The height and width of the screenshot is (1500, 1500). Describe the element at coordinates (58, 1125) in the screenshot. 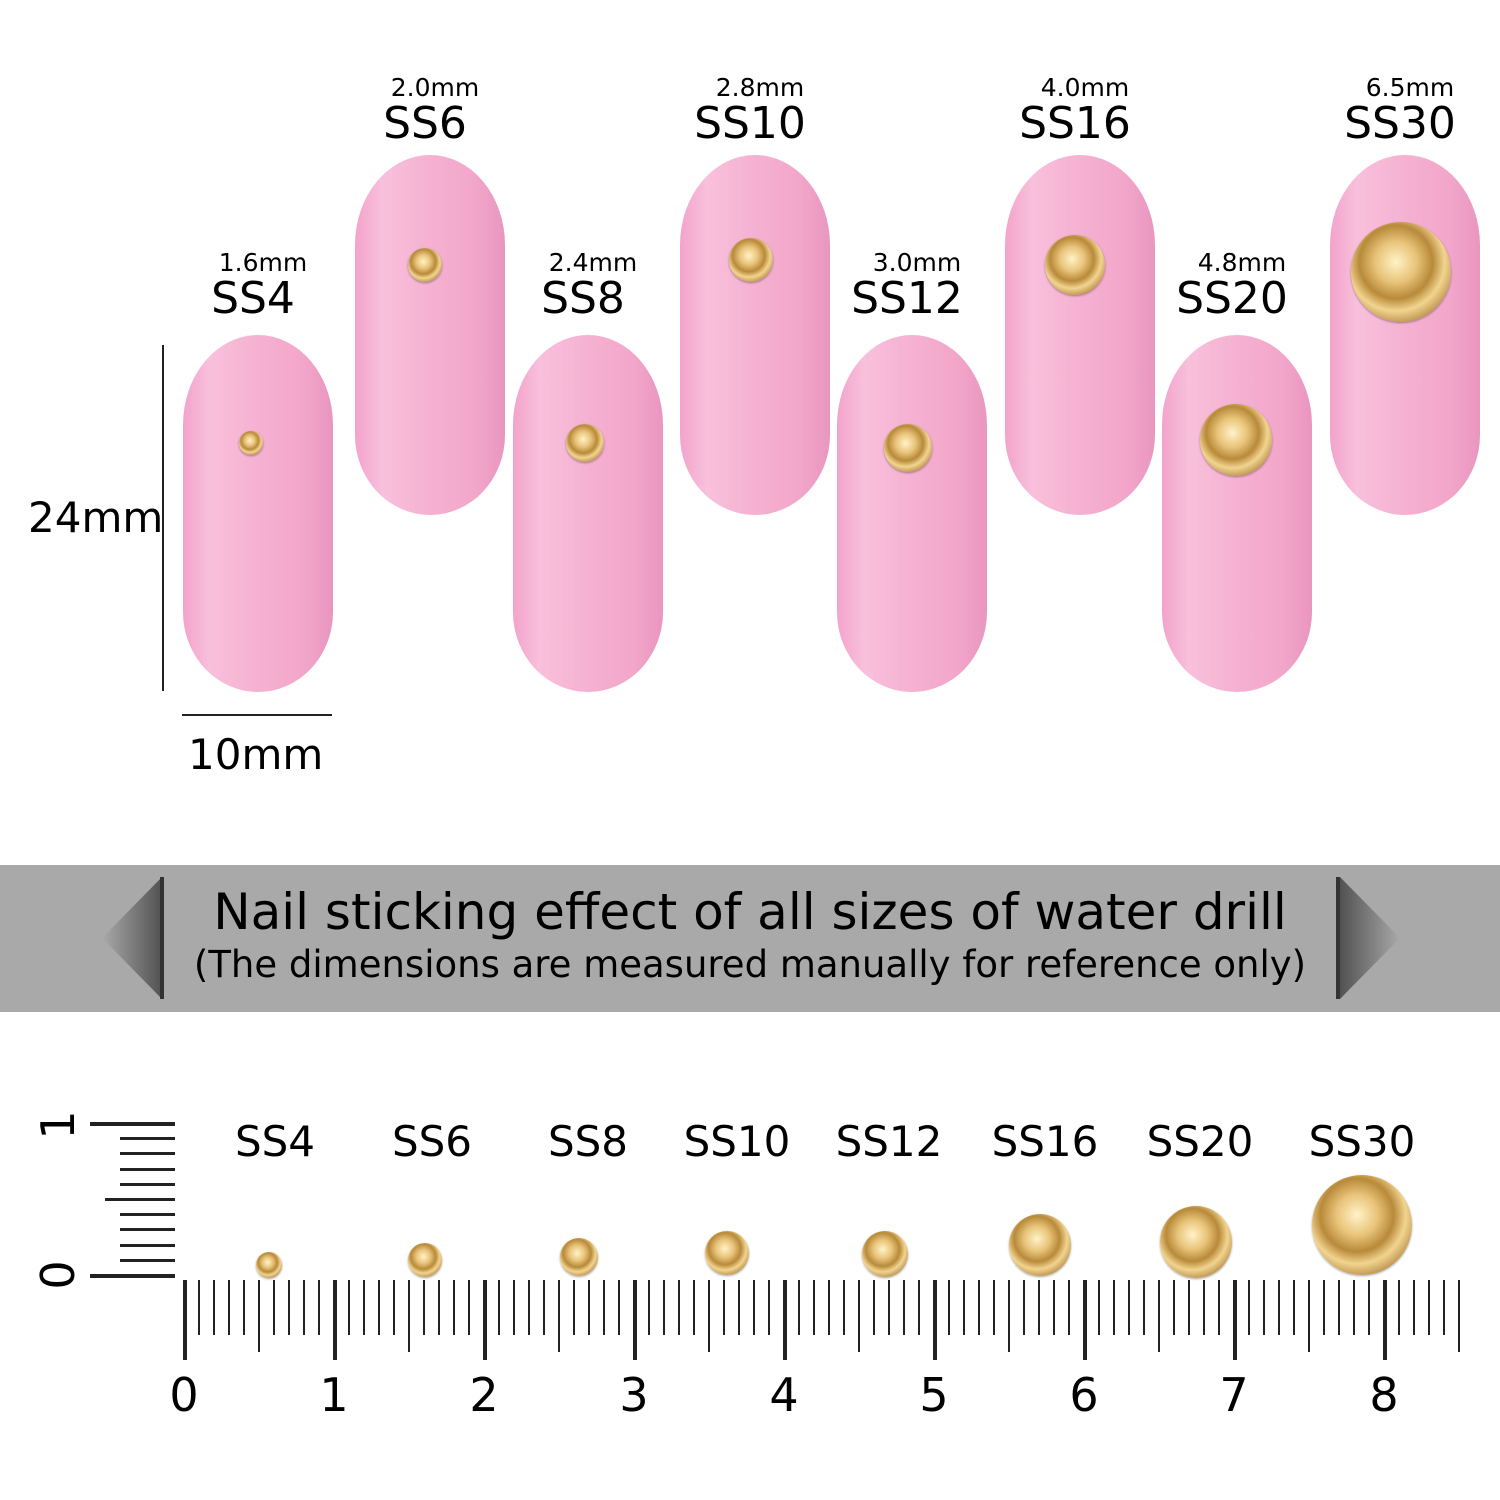

I see `vertical-ruler-number: 1` at that location.